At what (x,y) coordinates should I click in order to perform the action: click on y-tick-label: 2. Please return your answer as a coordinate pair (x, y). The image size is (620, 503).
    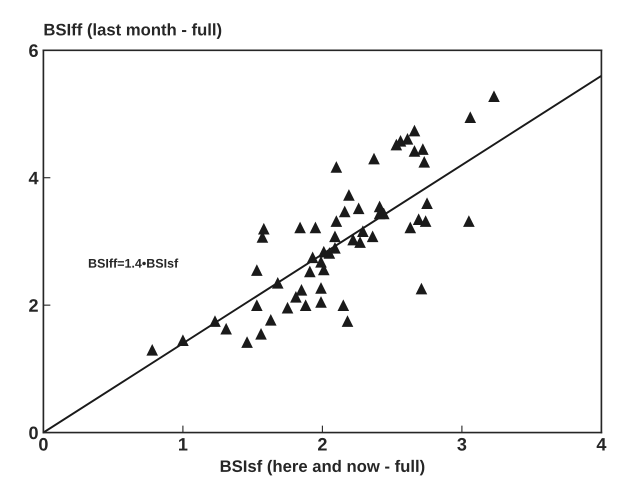
    Looking at the image, I should click on (33, 305).